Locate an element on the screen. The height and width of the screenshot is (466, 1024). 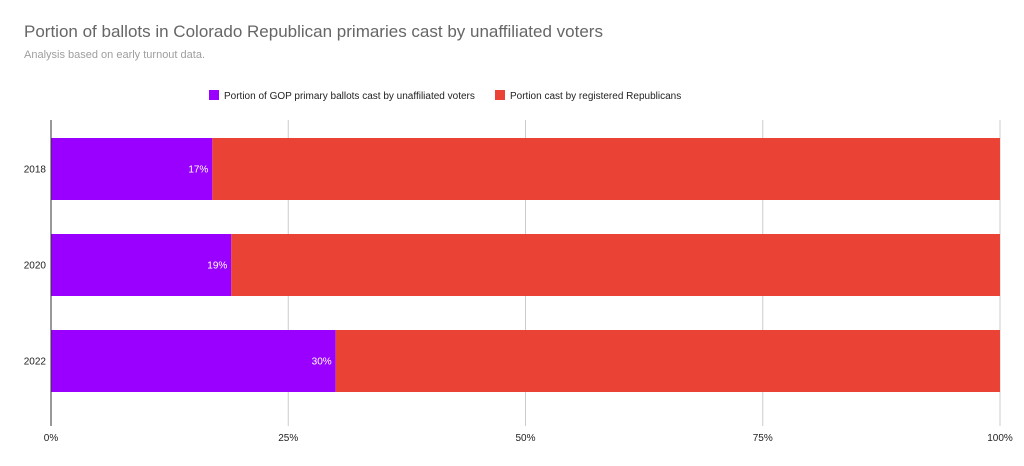
data-label: 19% is located at coordinates (217, 266).